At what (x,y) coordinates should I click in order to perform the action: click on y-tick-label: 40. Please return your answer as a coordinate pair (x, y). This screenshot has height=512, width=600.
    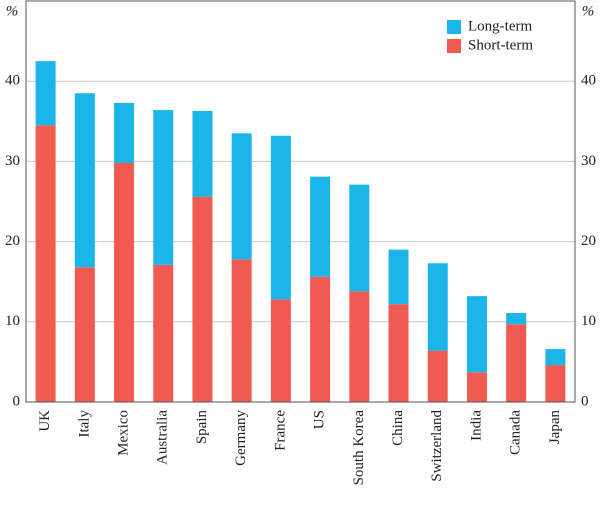
    Looking at the image, I should click on (12, 81).